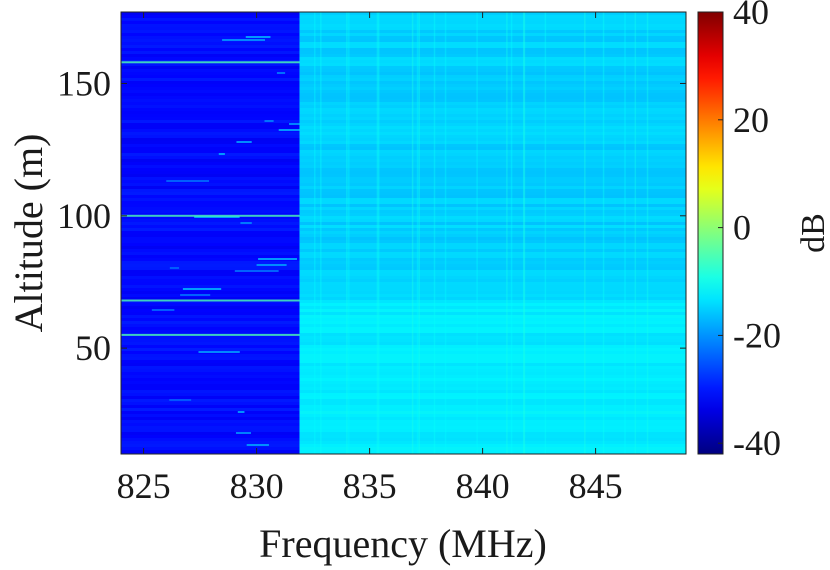 This screenshot has width=830, height=570. I want to click on colorbar-tick-label: 20, so click(751, 120).